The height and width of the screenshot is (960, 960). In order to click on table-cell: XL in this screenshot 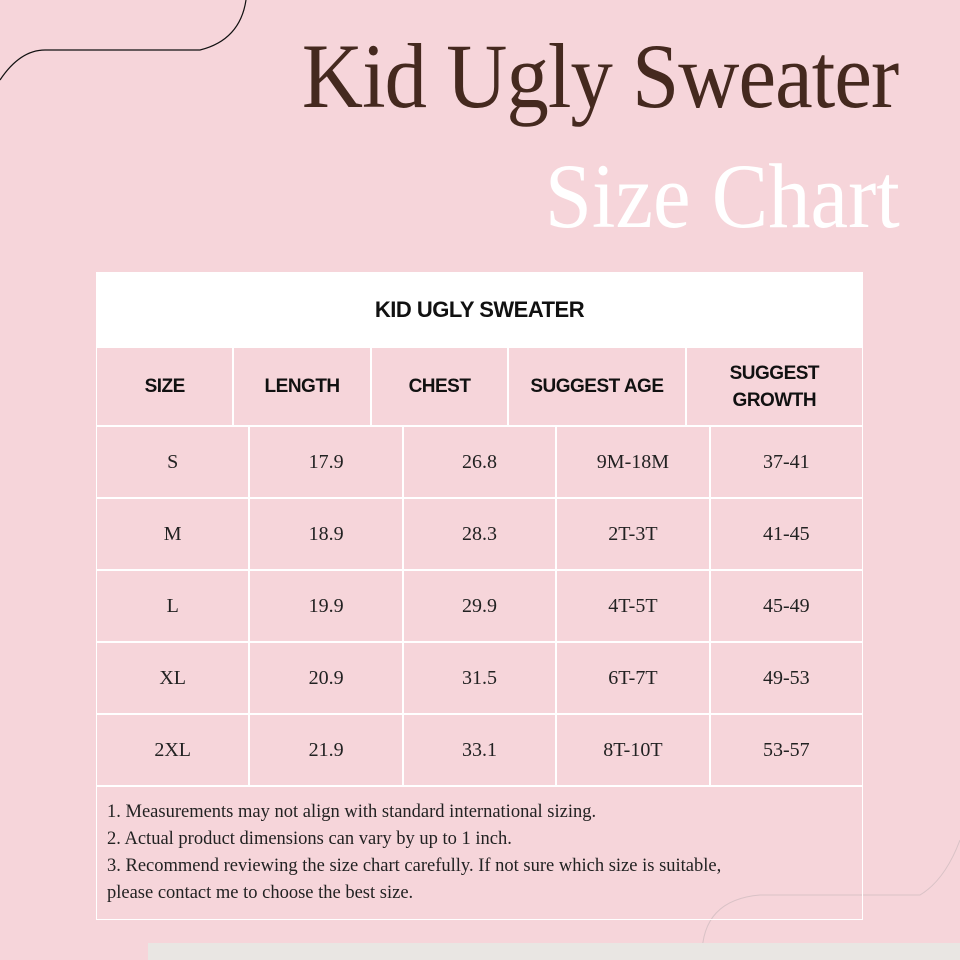, I will do `click(173, 677)`.